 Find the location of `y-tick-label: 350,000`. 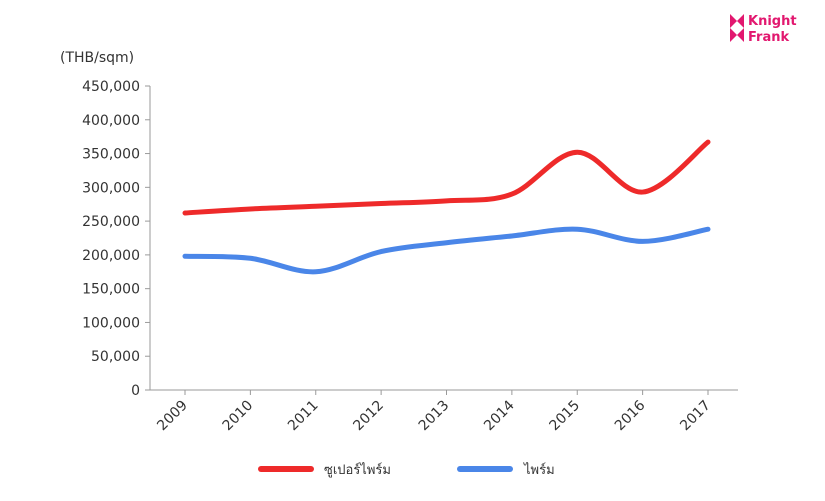

y-tick-label: 350,000 is located at coordinates (111, 155).